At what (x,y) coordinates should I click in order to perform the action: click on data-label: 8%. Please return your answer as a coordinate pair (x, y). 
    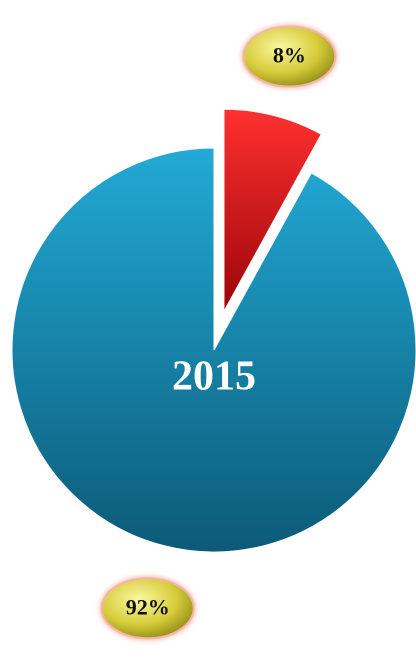
    Looking at the image, I should click on (289, 55).